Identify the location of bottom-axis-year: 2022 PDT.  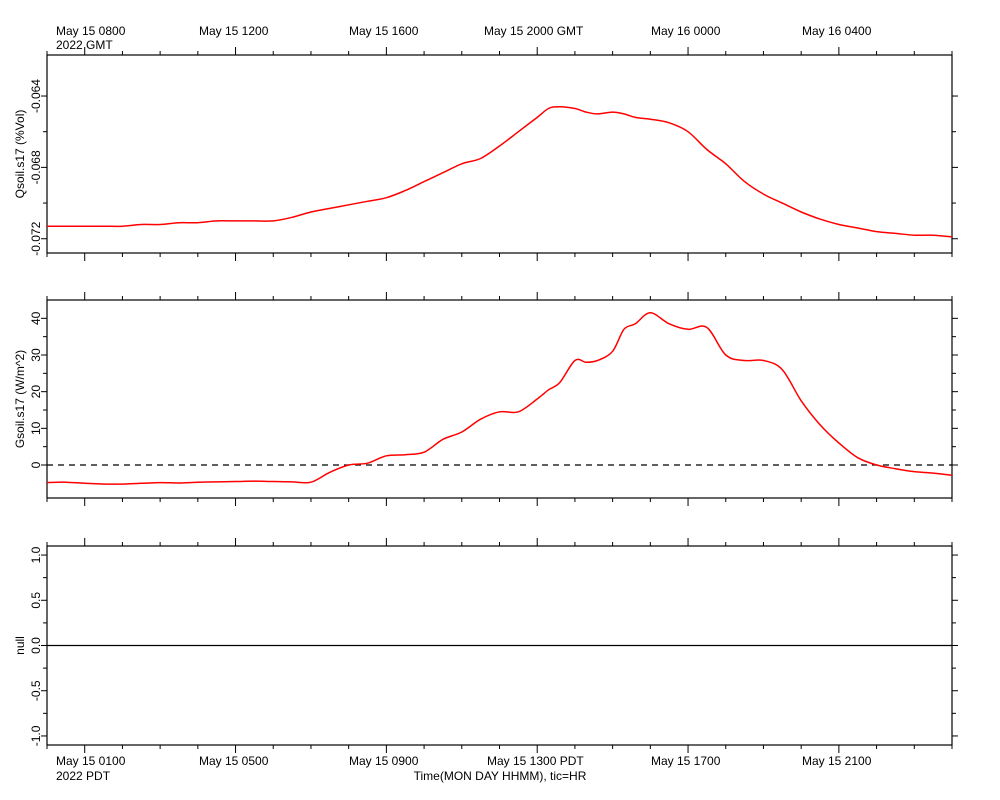
(83, 776).